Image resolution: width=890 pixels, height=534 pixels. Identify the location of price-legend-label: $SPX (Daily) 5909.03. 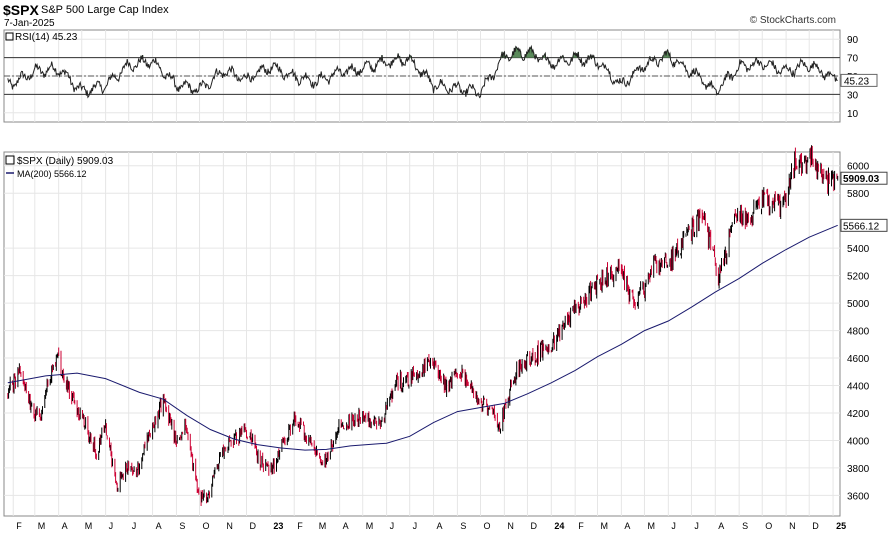
(65, 161).